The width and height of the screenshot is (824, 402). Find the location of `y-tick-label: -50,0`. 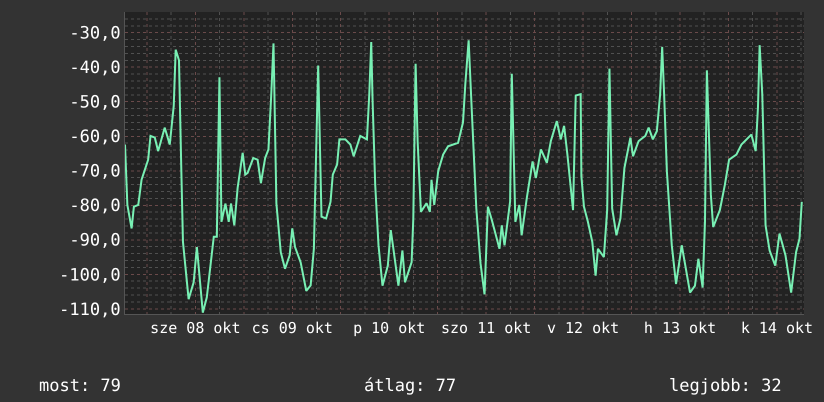

y-tick-label: -50,0 is located at coordinates (95, 102).